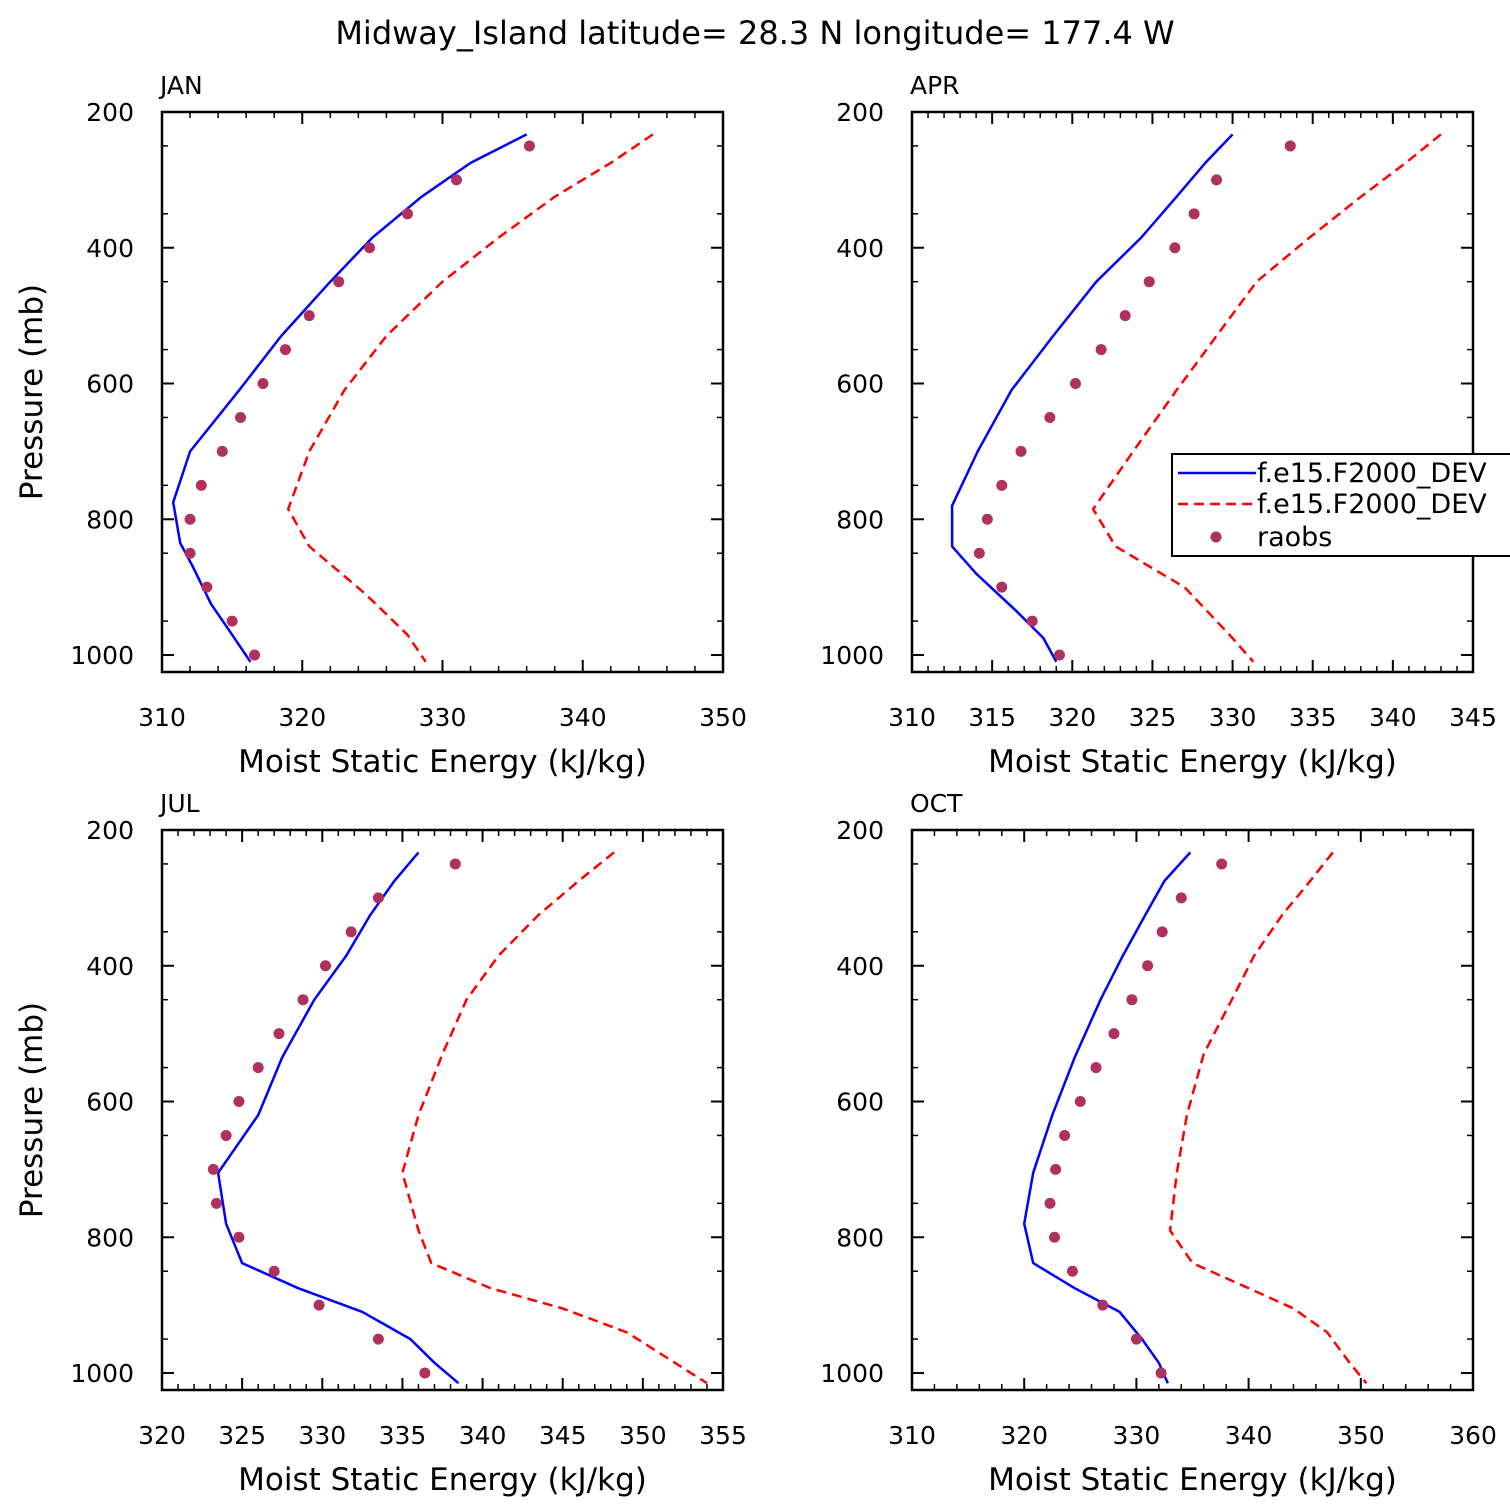  Describe the element at coordinates (1216, 537) in the screenshot. I see `legend-marker` at that location.